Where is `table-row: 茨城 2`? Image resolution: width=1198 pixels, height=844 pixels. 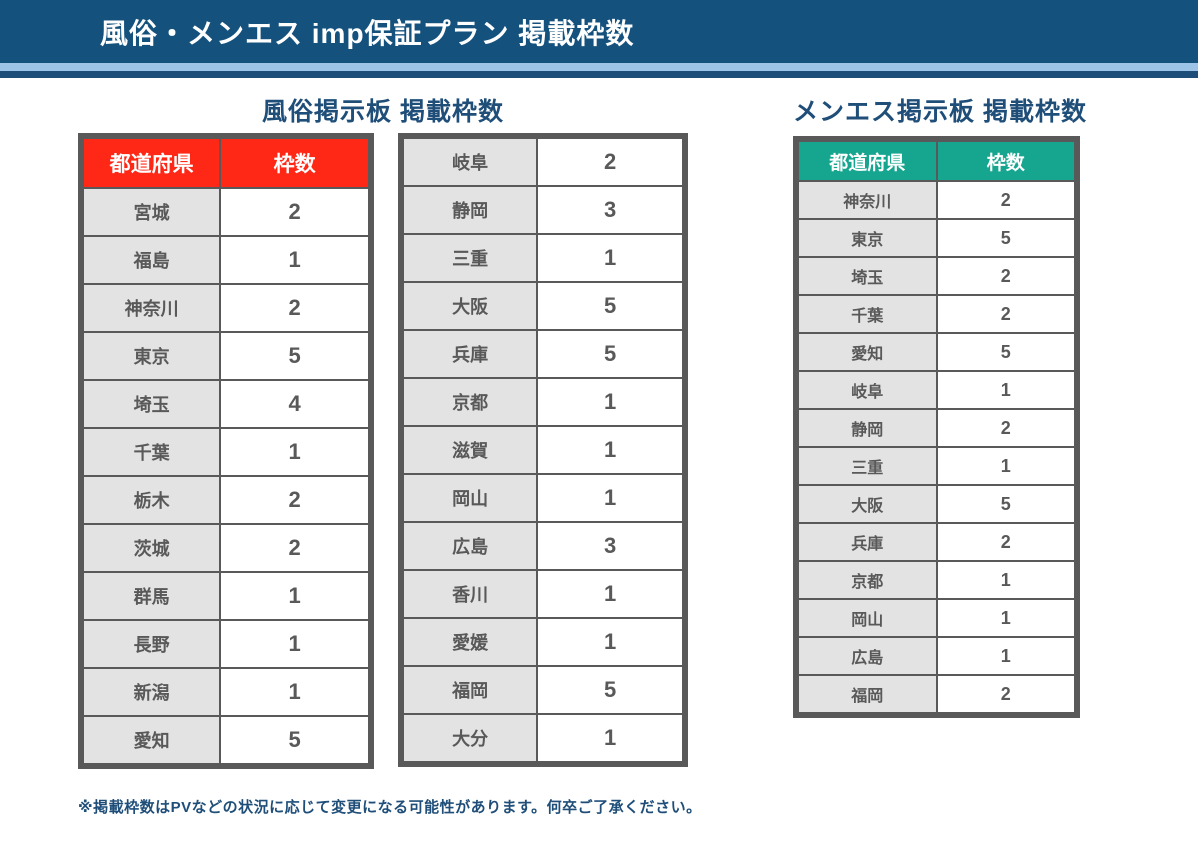
table-row: 茨城 2 is located at coordinates (225, 548).